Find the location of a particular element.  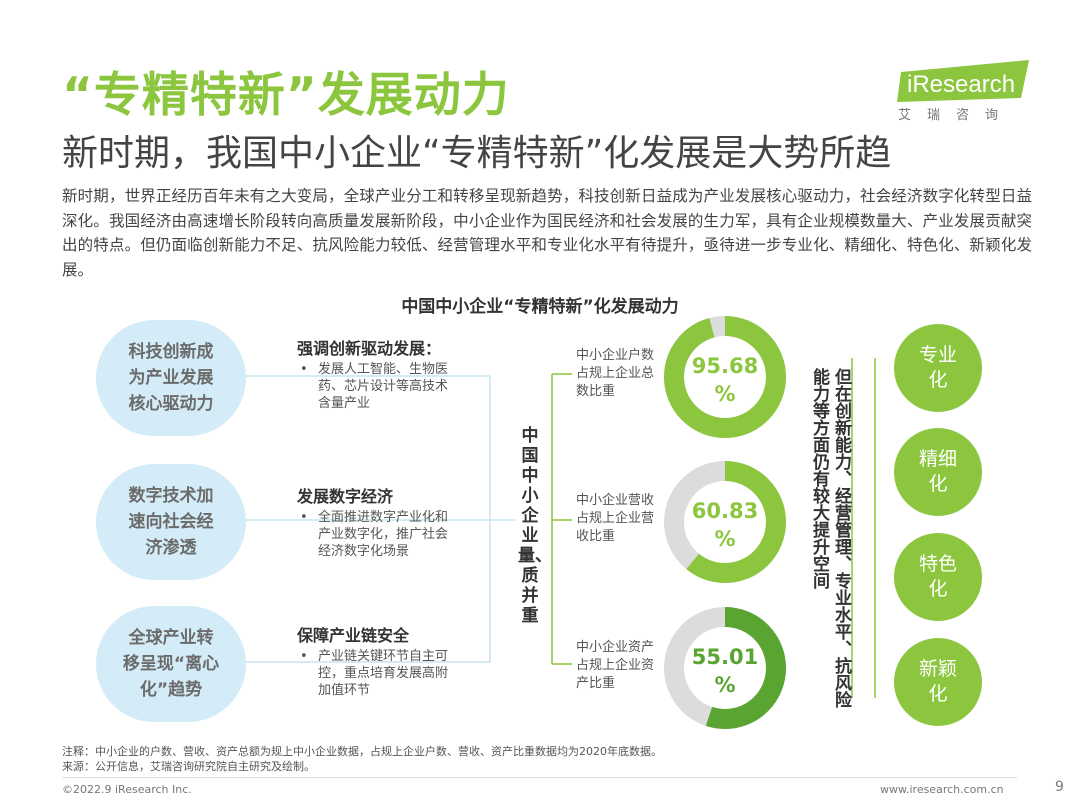

goal-specialized: 专业化 is located at coordinates (938, 368).